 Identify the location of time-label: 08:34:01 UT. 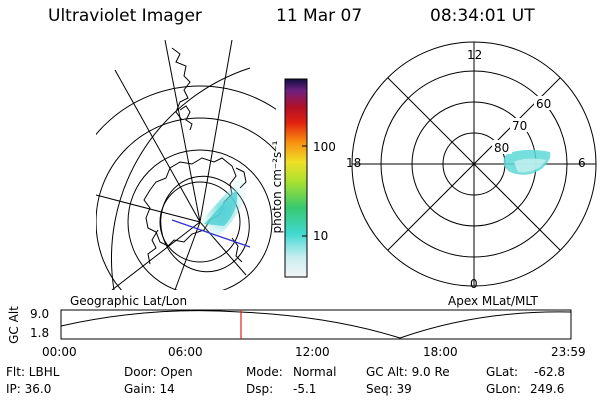
(482, 16).